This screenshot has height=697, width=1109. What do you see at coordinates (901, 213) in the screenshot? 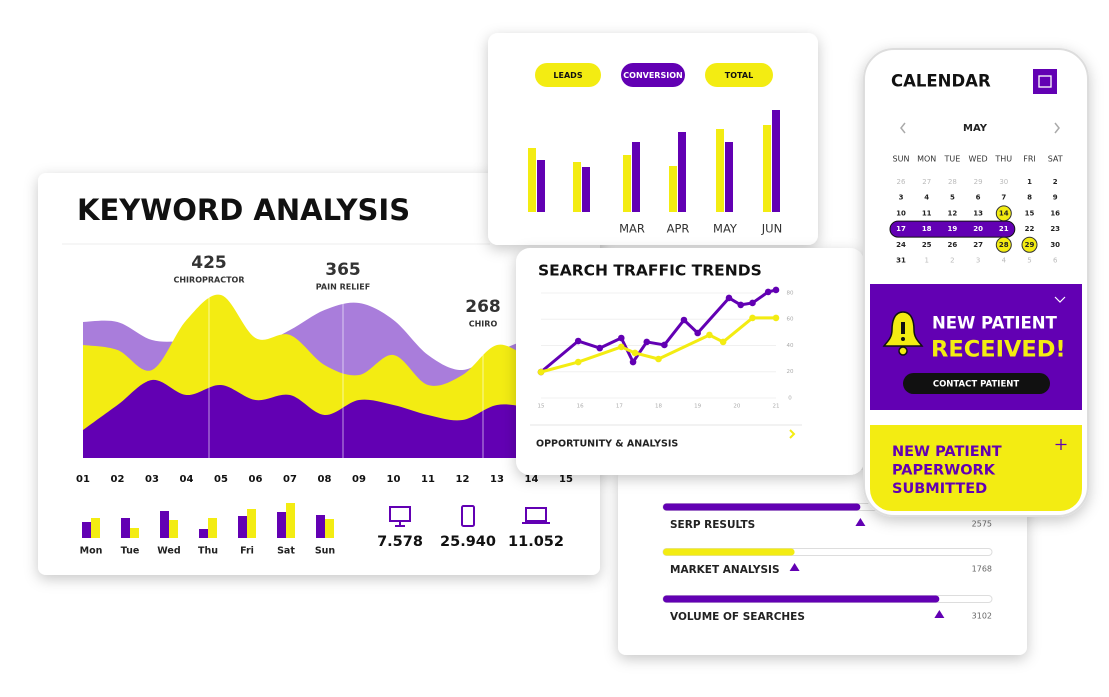
I see `day: 10` at bounding box center [901, 213].